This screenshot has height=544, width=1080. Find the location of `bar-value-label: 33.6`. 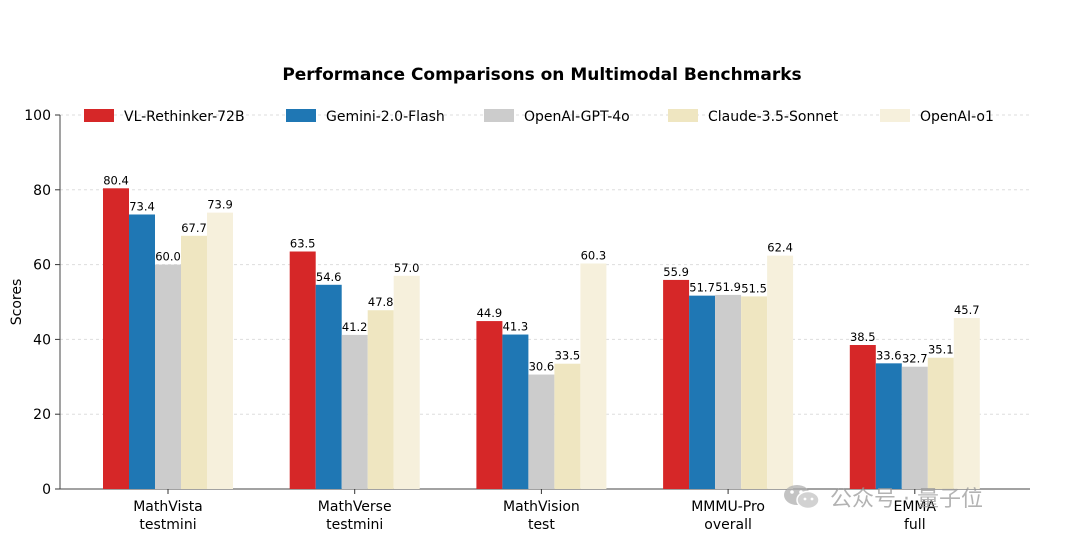

bar-value-label: 33.6 is located at coordinates (889, 355).